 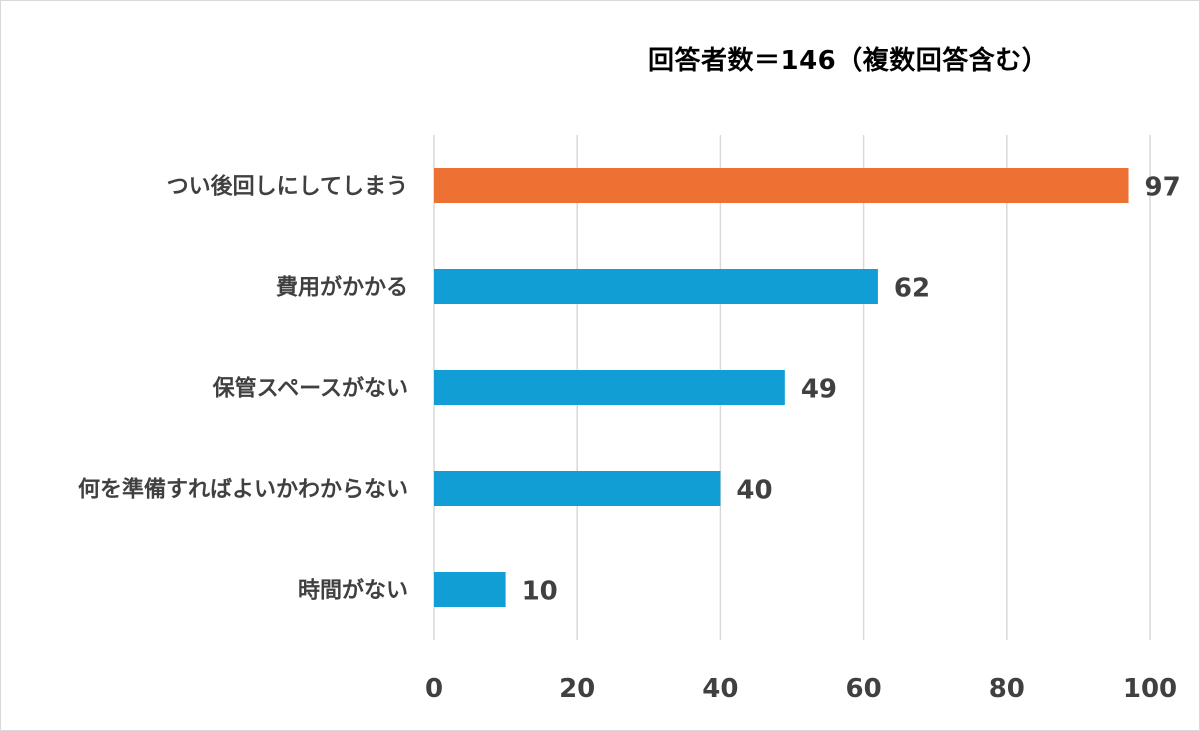 I want to click on x-tick-label: 80, so click(x=1007, y=689).